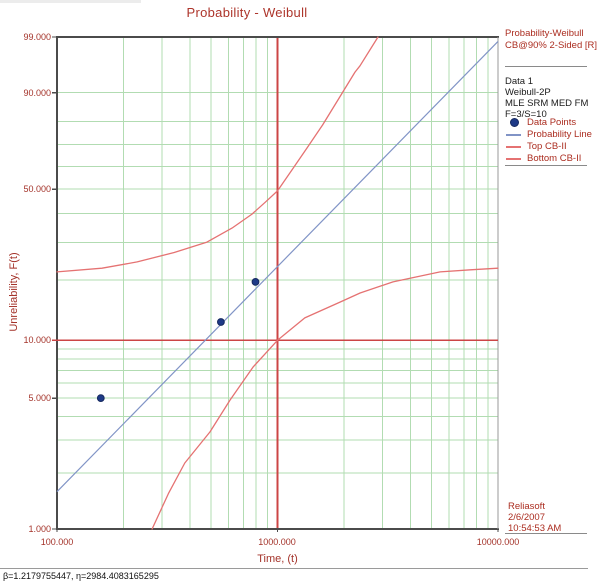 The width and height of the screenshot is (600, 582). Describe the element at coordinates (514, 158) in the screenshot. I see `bottom-cb-swatch-icon` at that location.